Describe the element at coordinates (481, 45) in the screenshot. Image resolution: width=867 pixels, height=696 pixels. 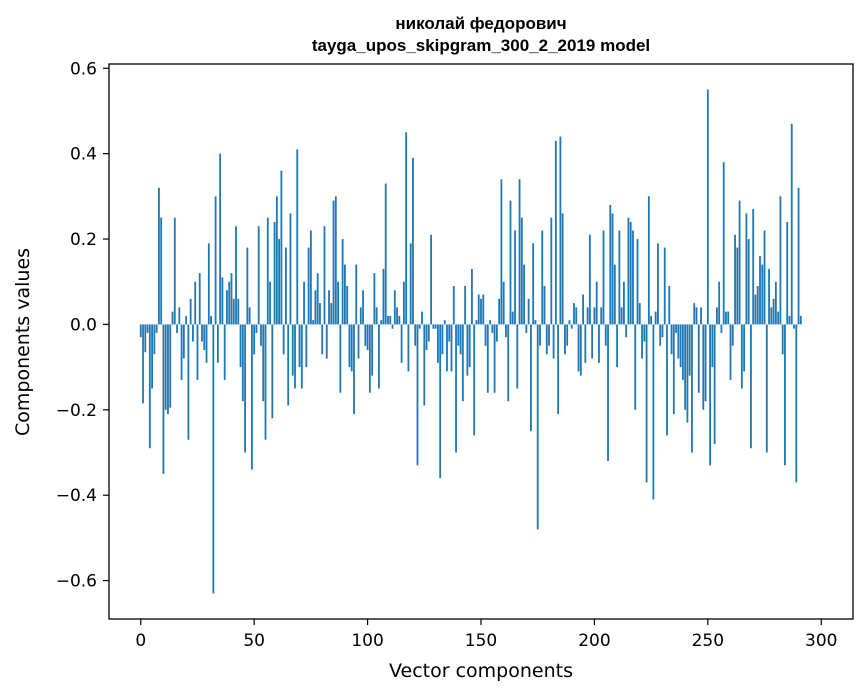
I see `chart-title-line2: tayga_upos_skipgram_300_2_2019 model` at that location.